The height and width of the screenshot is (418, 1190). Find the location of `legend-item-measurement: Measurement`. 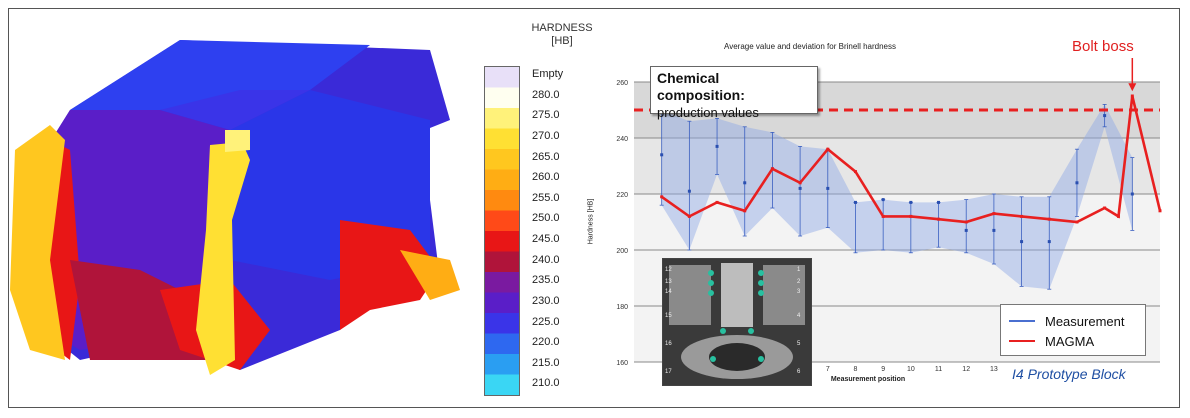

legend-item-measurement: Measurement is located at coordinates (1066, 321).